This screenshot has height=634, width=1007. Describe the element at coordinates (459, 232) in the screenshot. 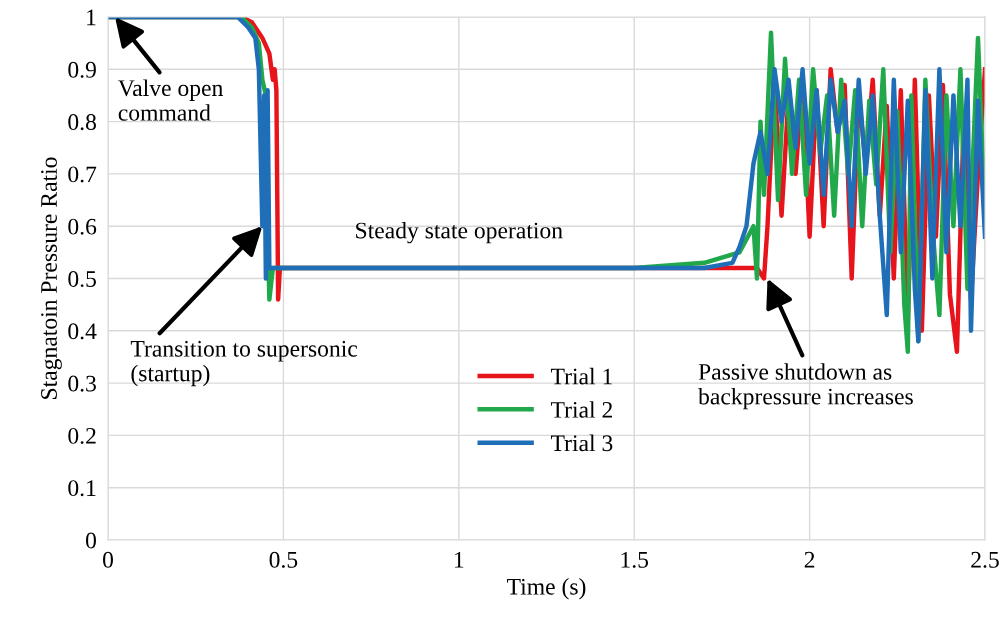

I see `annotation: Steady state operation` at that location.